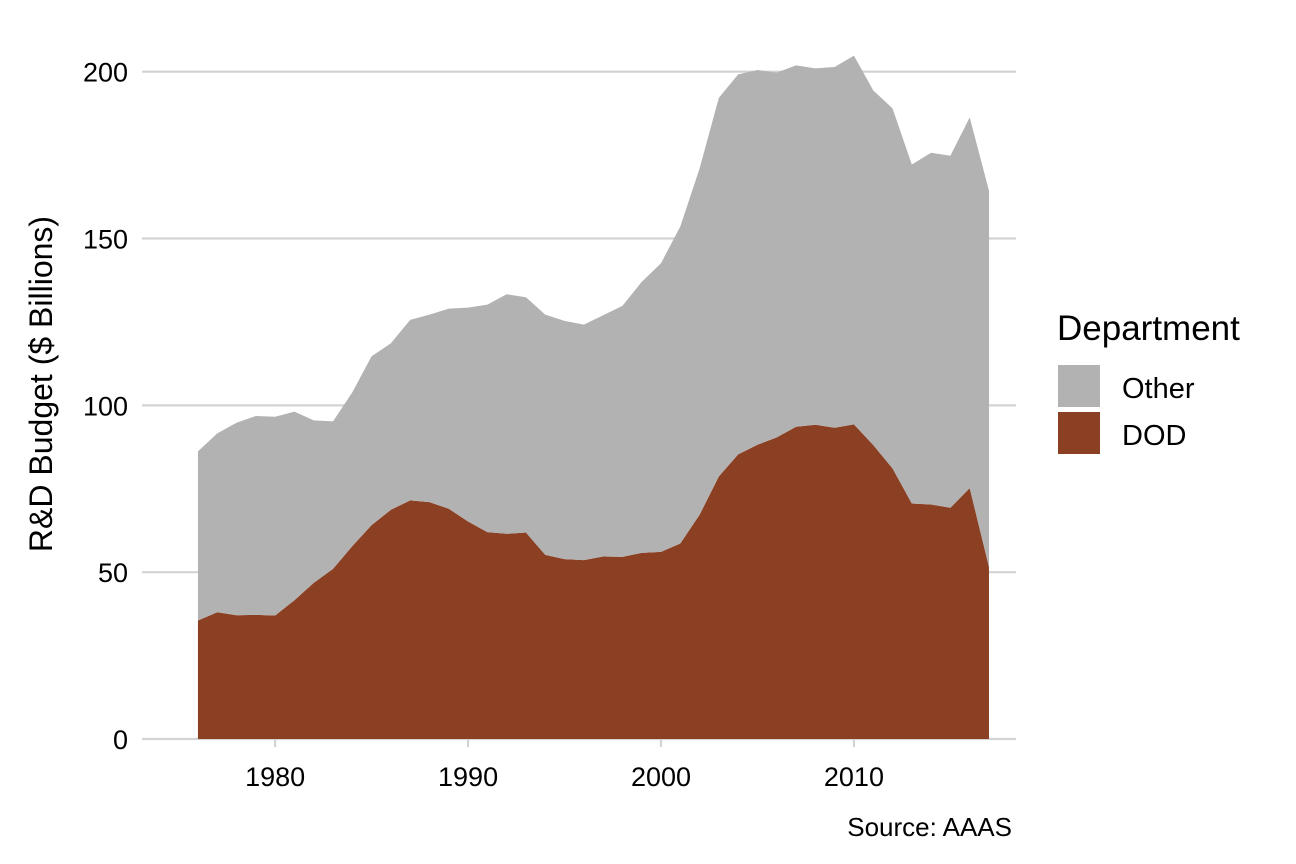 This screenshot has height=864, width=1296. Describe the element at coordinates (113, 573) in the screenshot. I see `y-tick-label: 50` at that location.